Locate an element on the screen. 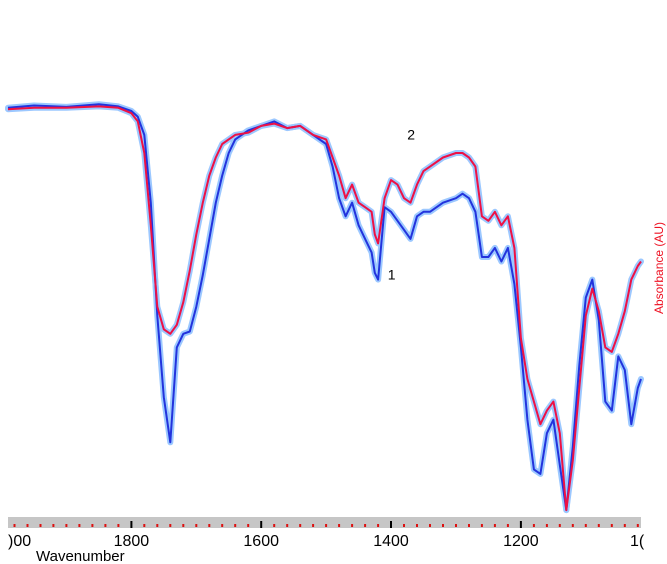 This screenshot has height=564, width=667. curve-labels: 12 is located at coordinates (402, 204).